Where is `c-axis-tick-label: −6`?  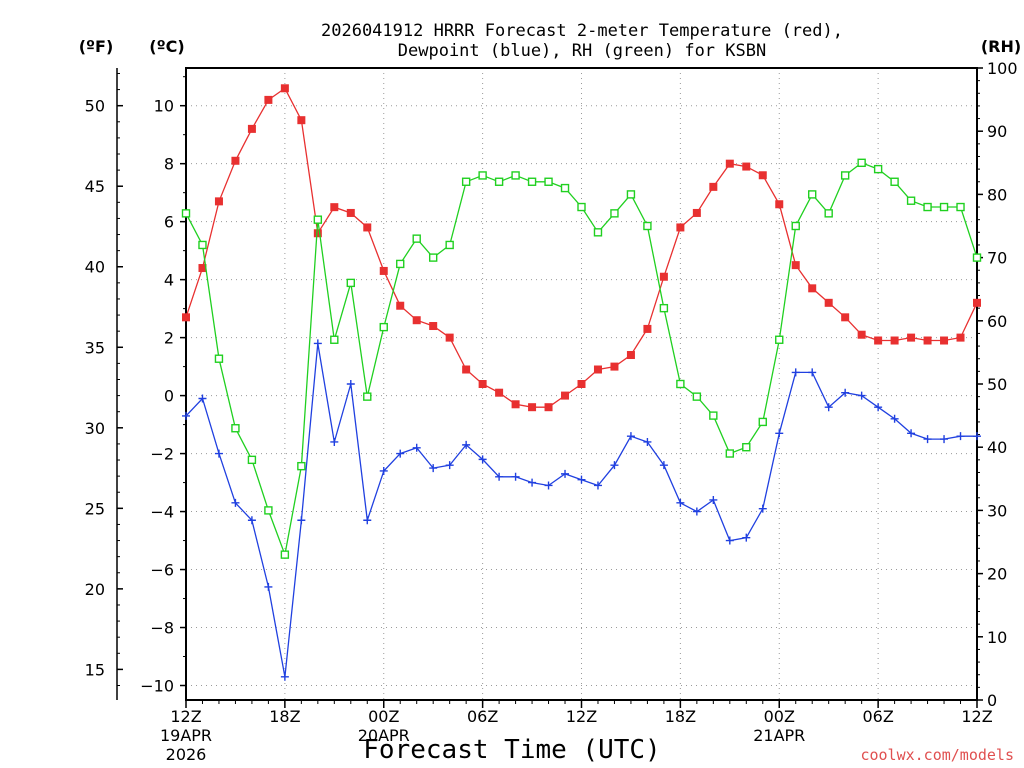
c-axis-tick-label: −6 is located at coordinates (162, 570).